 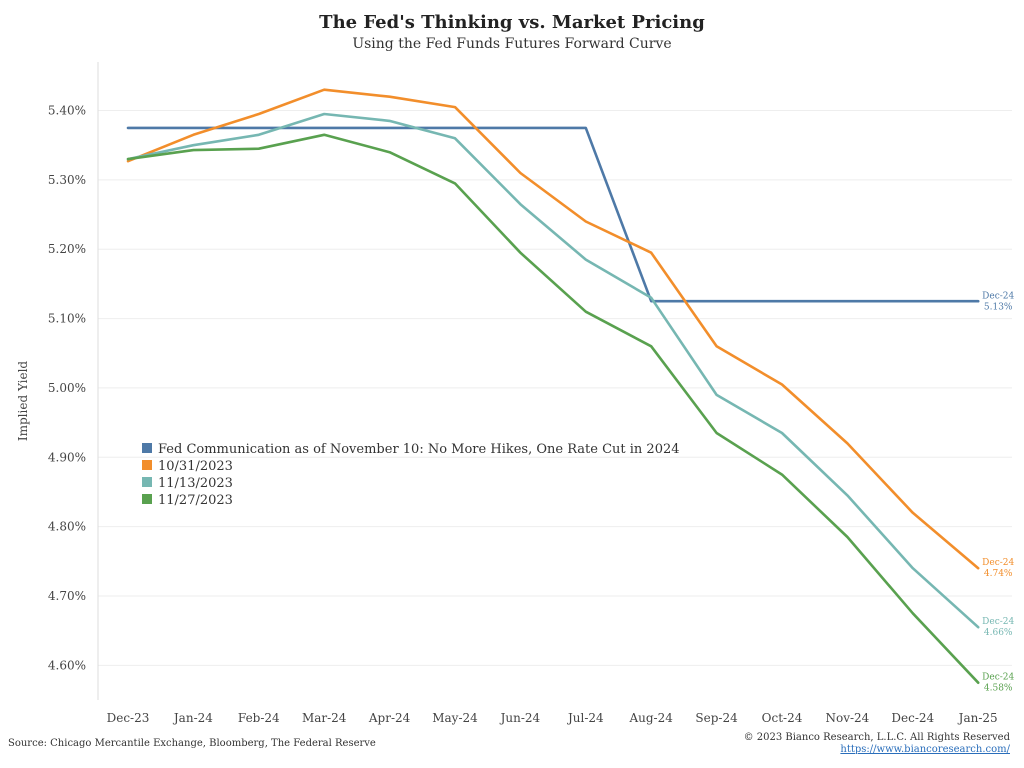 I want to click on end-label-value: 4.66%, so click(x=998, y=633).